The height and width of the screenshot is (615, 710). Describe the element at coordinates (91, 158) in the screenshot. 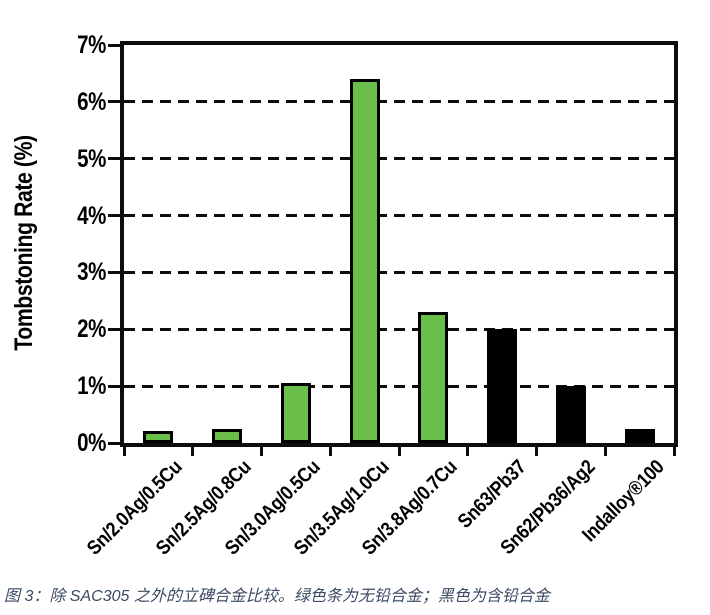

I see `y-tick-label: 5%` at that location.